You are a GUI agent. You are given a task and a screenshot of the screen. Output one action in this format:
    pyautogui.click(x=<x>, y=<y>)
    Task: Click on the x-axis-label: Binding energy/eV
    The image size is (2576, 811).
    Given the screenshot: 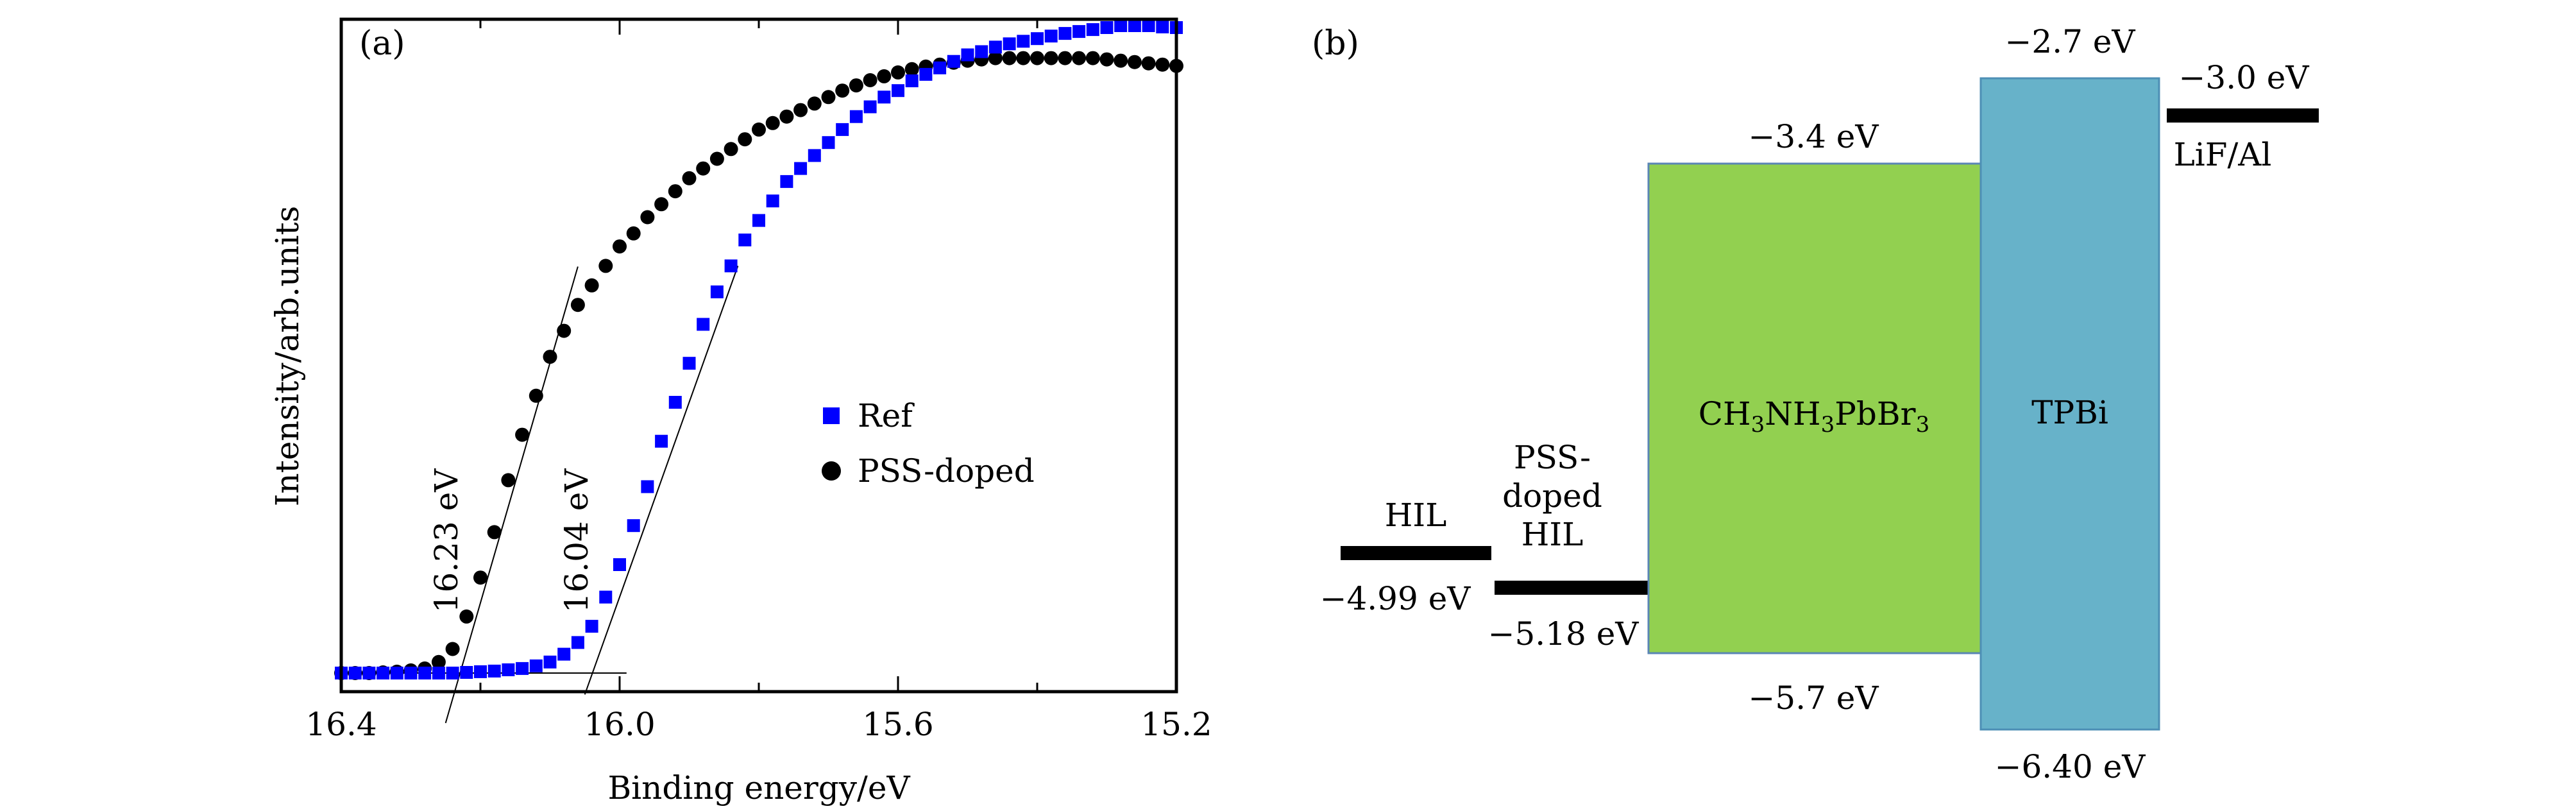 What is the action you would take?
    pyautogui.click(x=758, y=788)
    